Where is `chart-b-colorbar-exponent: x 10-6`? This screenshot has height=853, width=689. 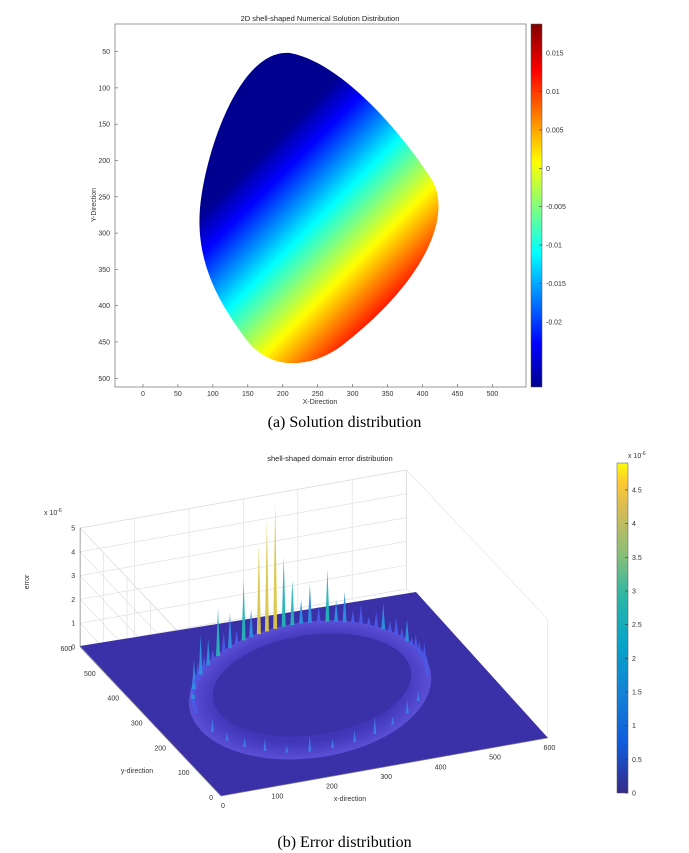
chart-b-colorbar-exponent: x 10-6 is located at coordinates (637, 455).